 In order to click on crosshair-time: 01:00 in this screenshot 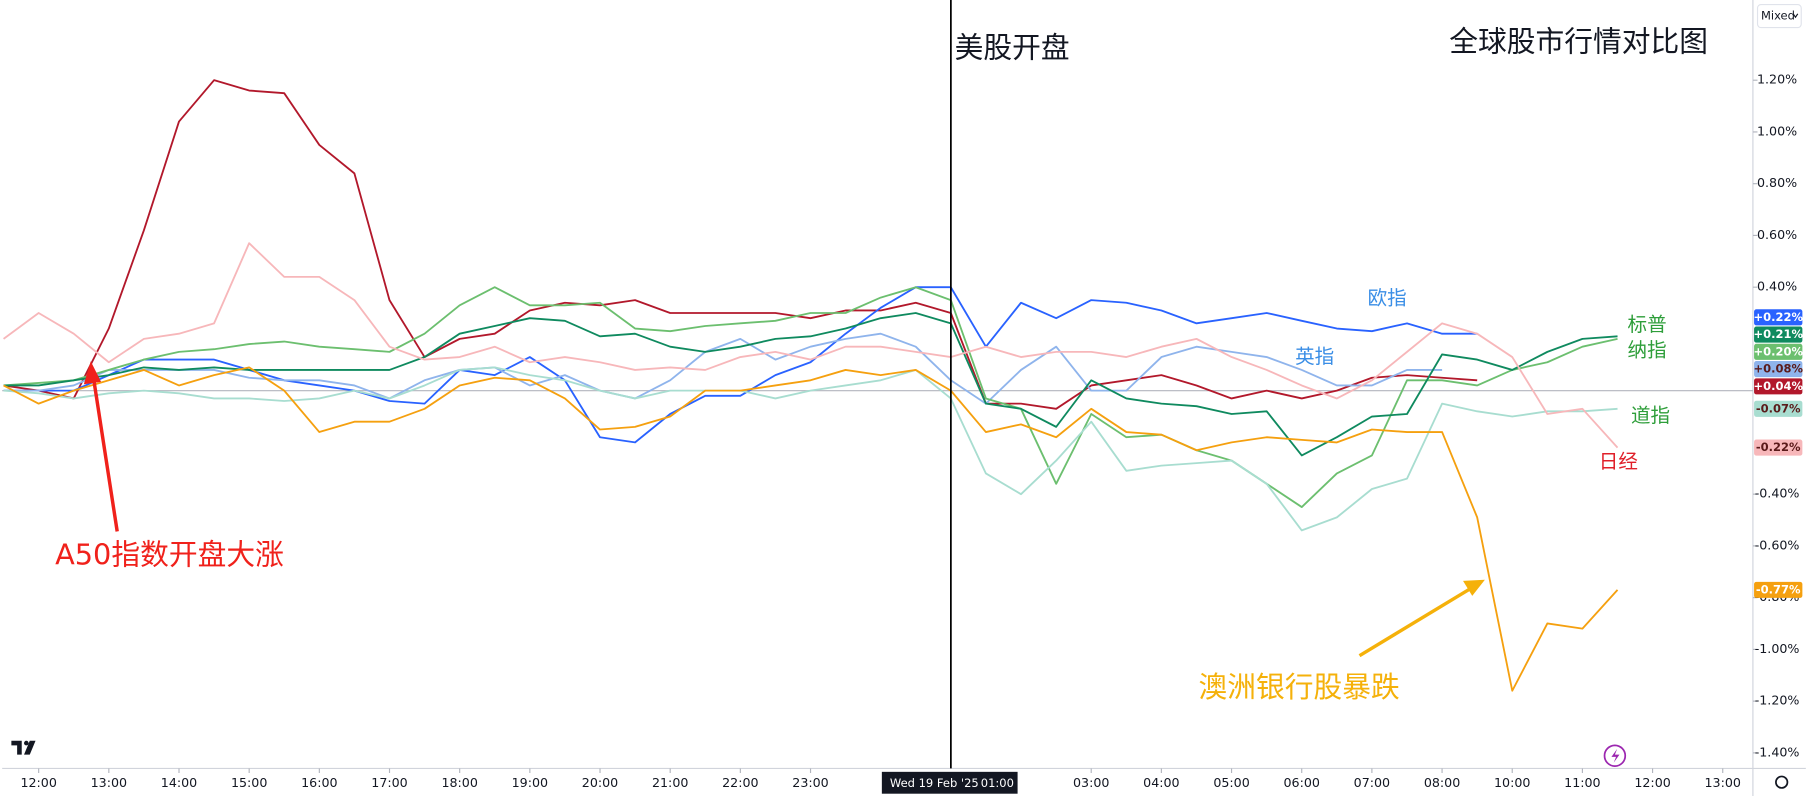, I will do `click(997, 783)`.